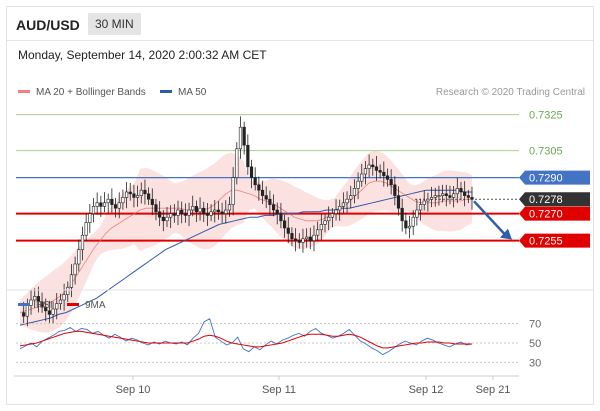 This screenshot has height=411, width=600. I want to click on bollinger-legend-label: MA 20 + Bollinger Bands, so click(91, 92).